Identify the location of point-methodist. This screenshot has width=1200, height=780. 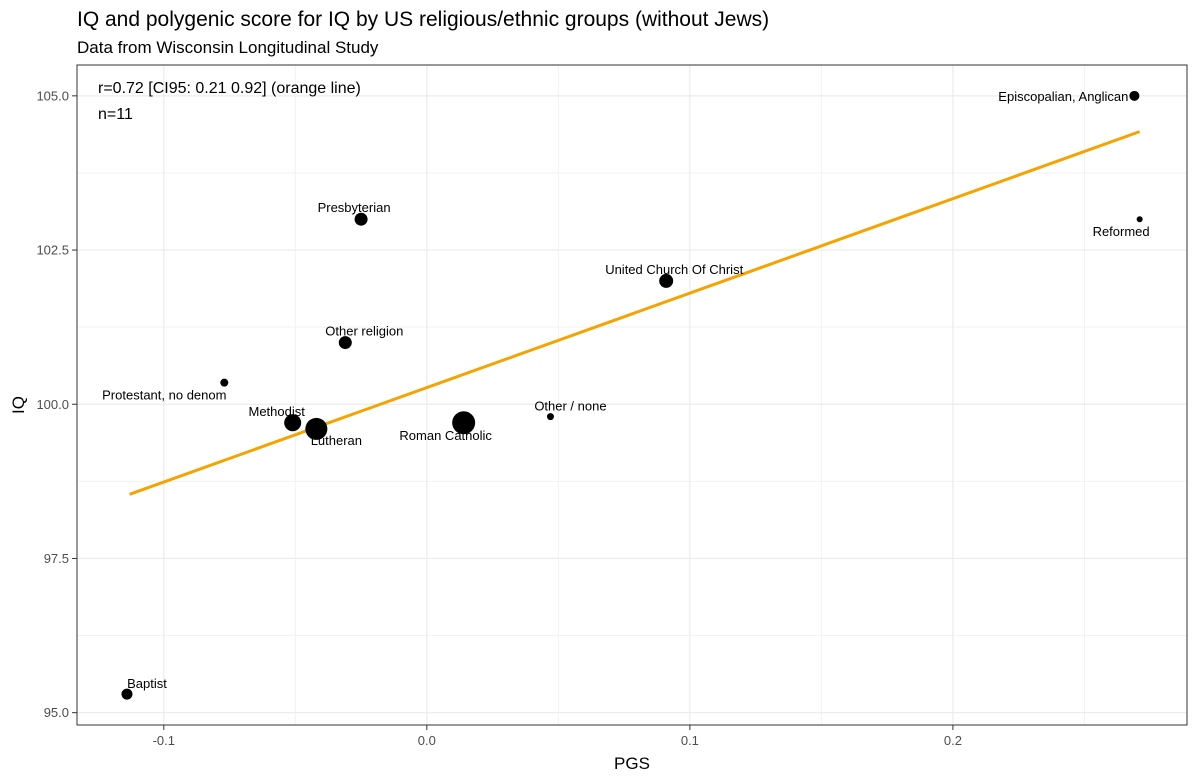
(293, 423).